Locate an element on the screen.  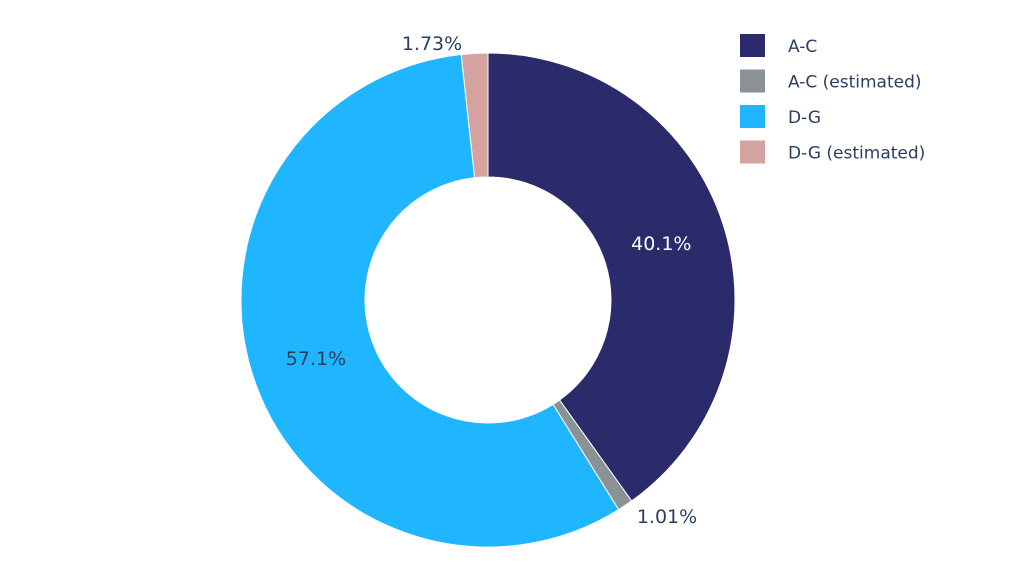
legend-label: D-G is located at coordinates (804, 118).